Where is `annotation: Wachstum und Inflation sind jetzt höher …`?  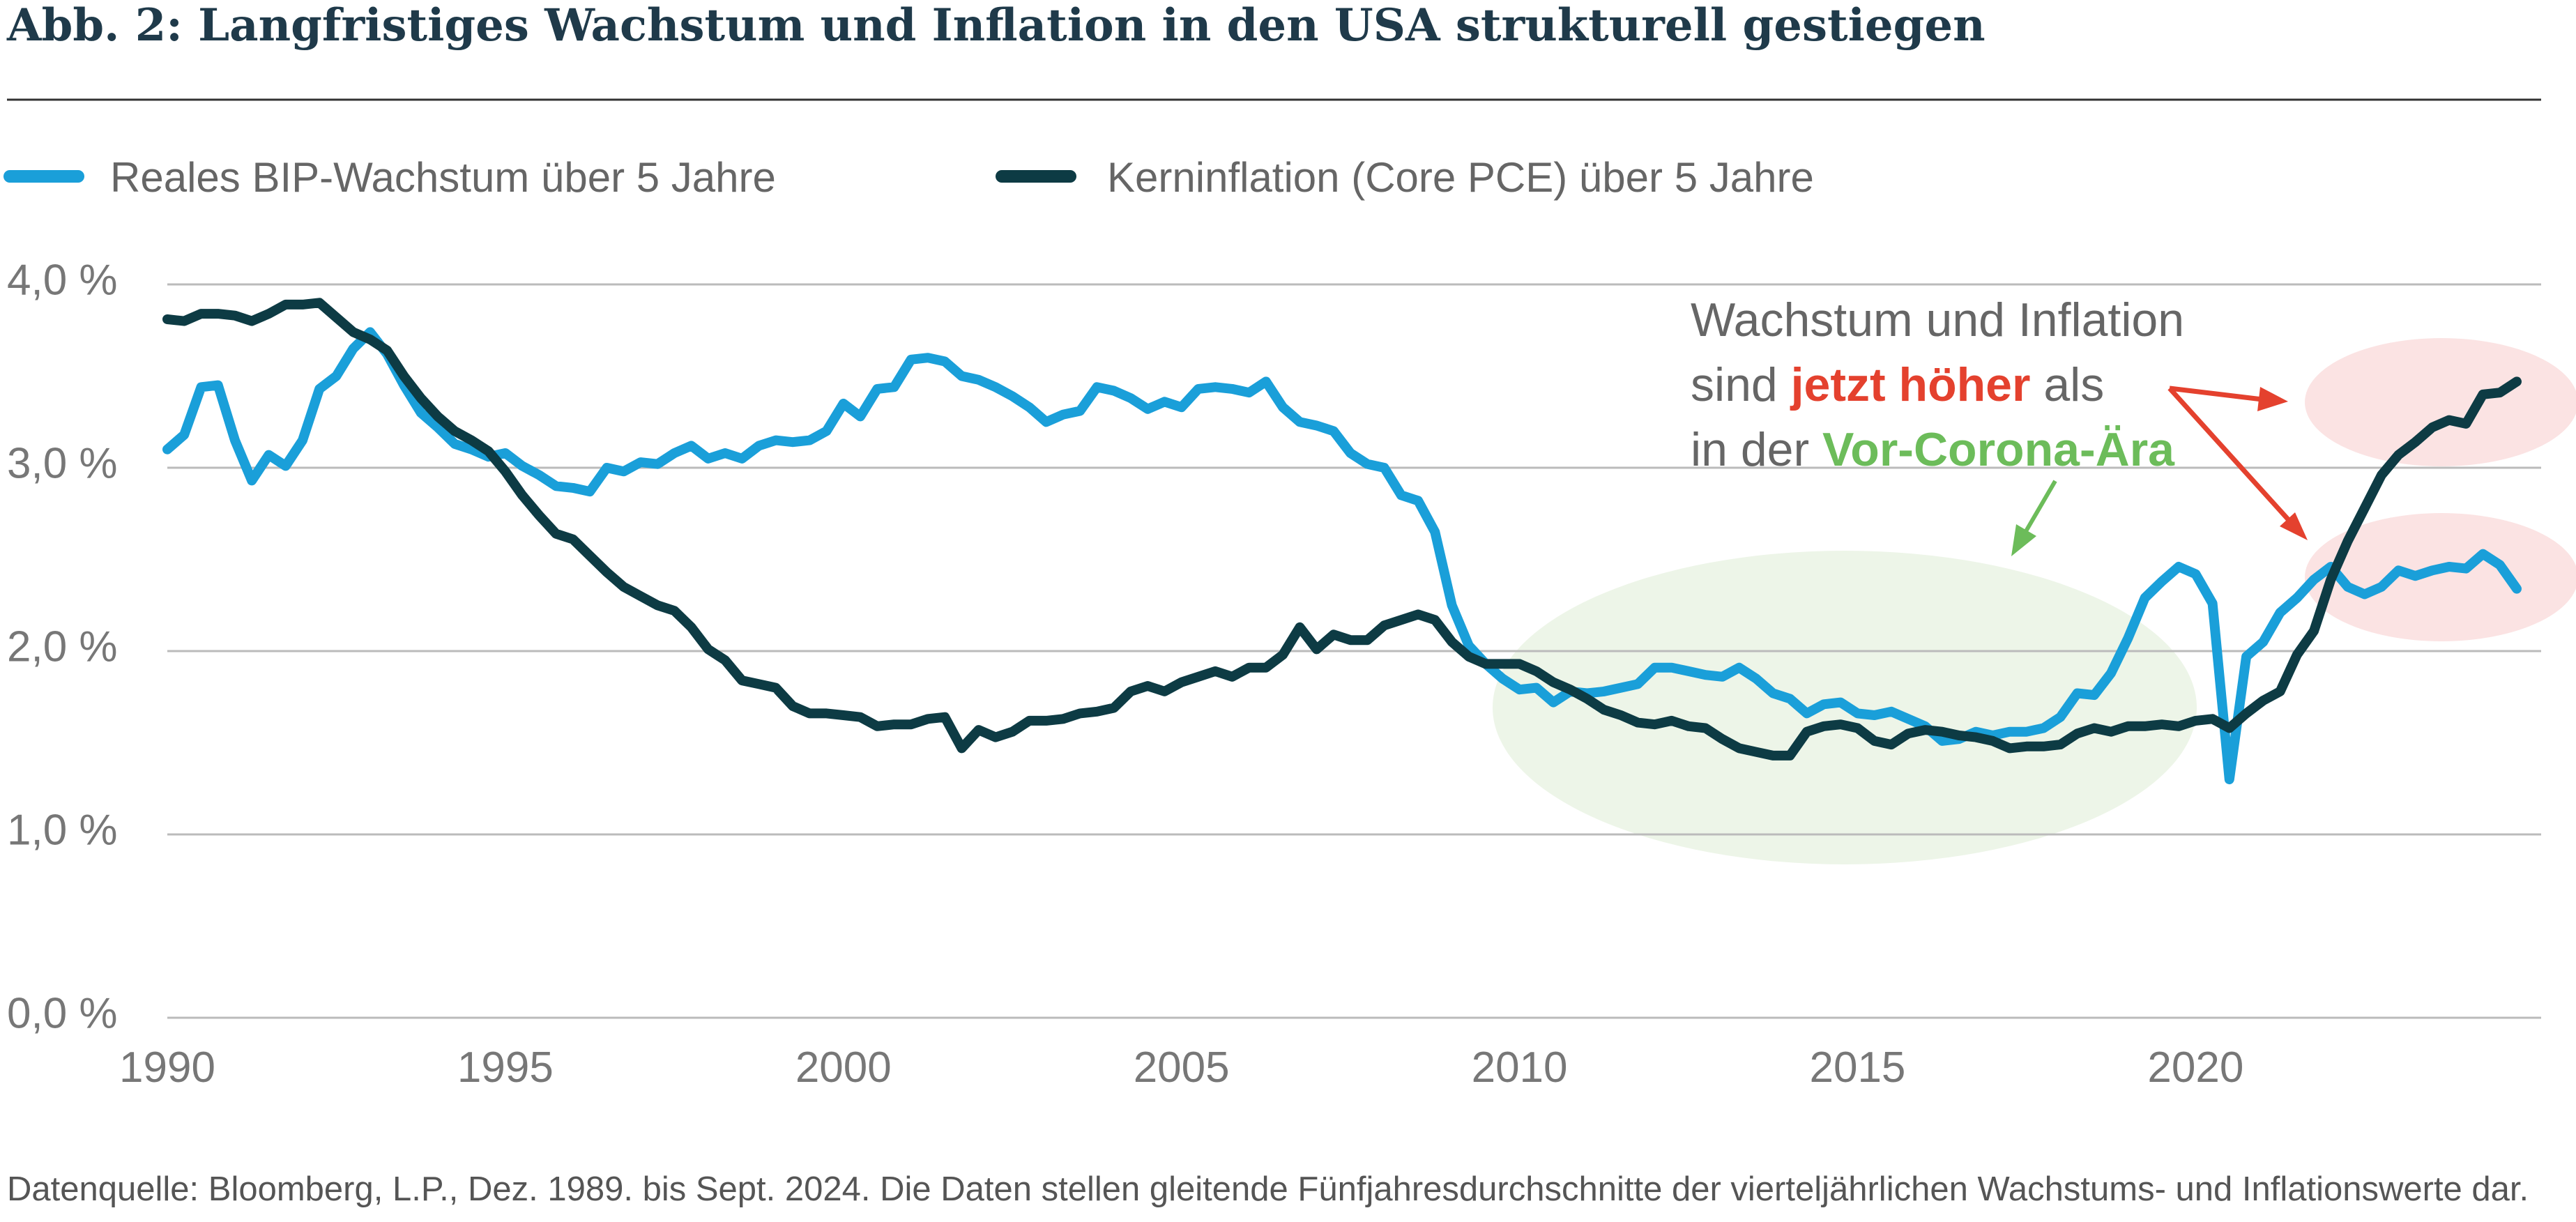 annotation: Wachstum und Inflation sind jetzt höher … is located at coordinates (1938, 384).